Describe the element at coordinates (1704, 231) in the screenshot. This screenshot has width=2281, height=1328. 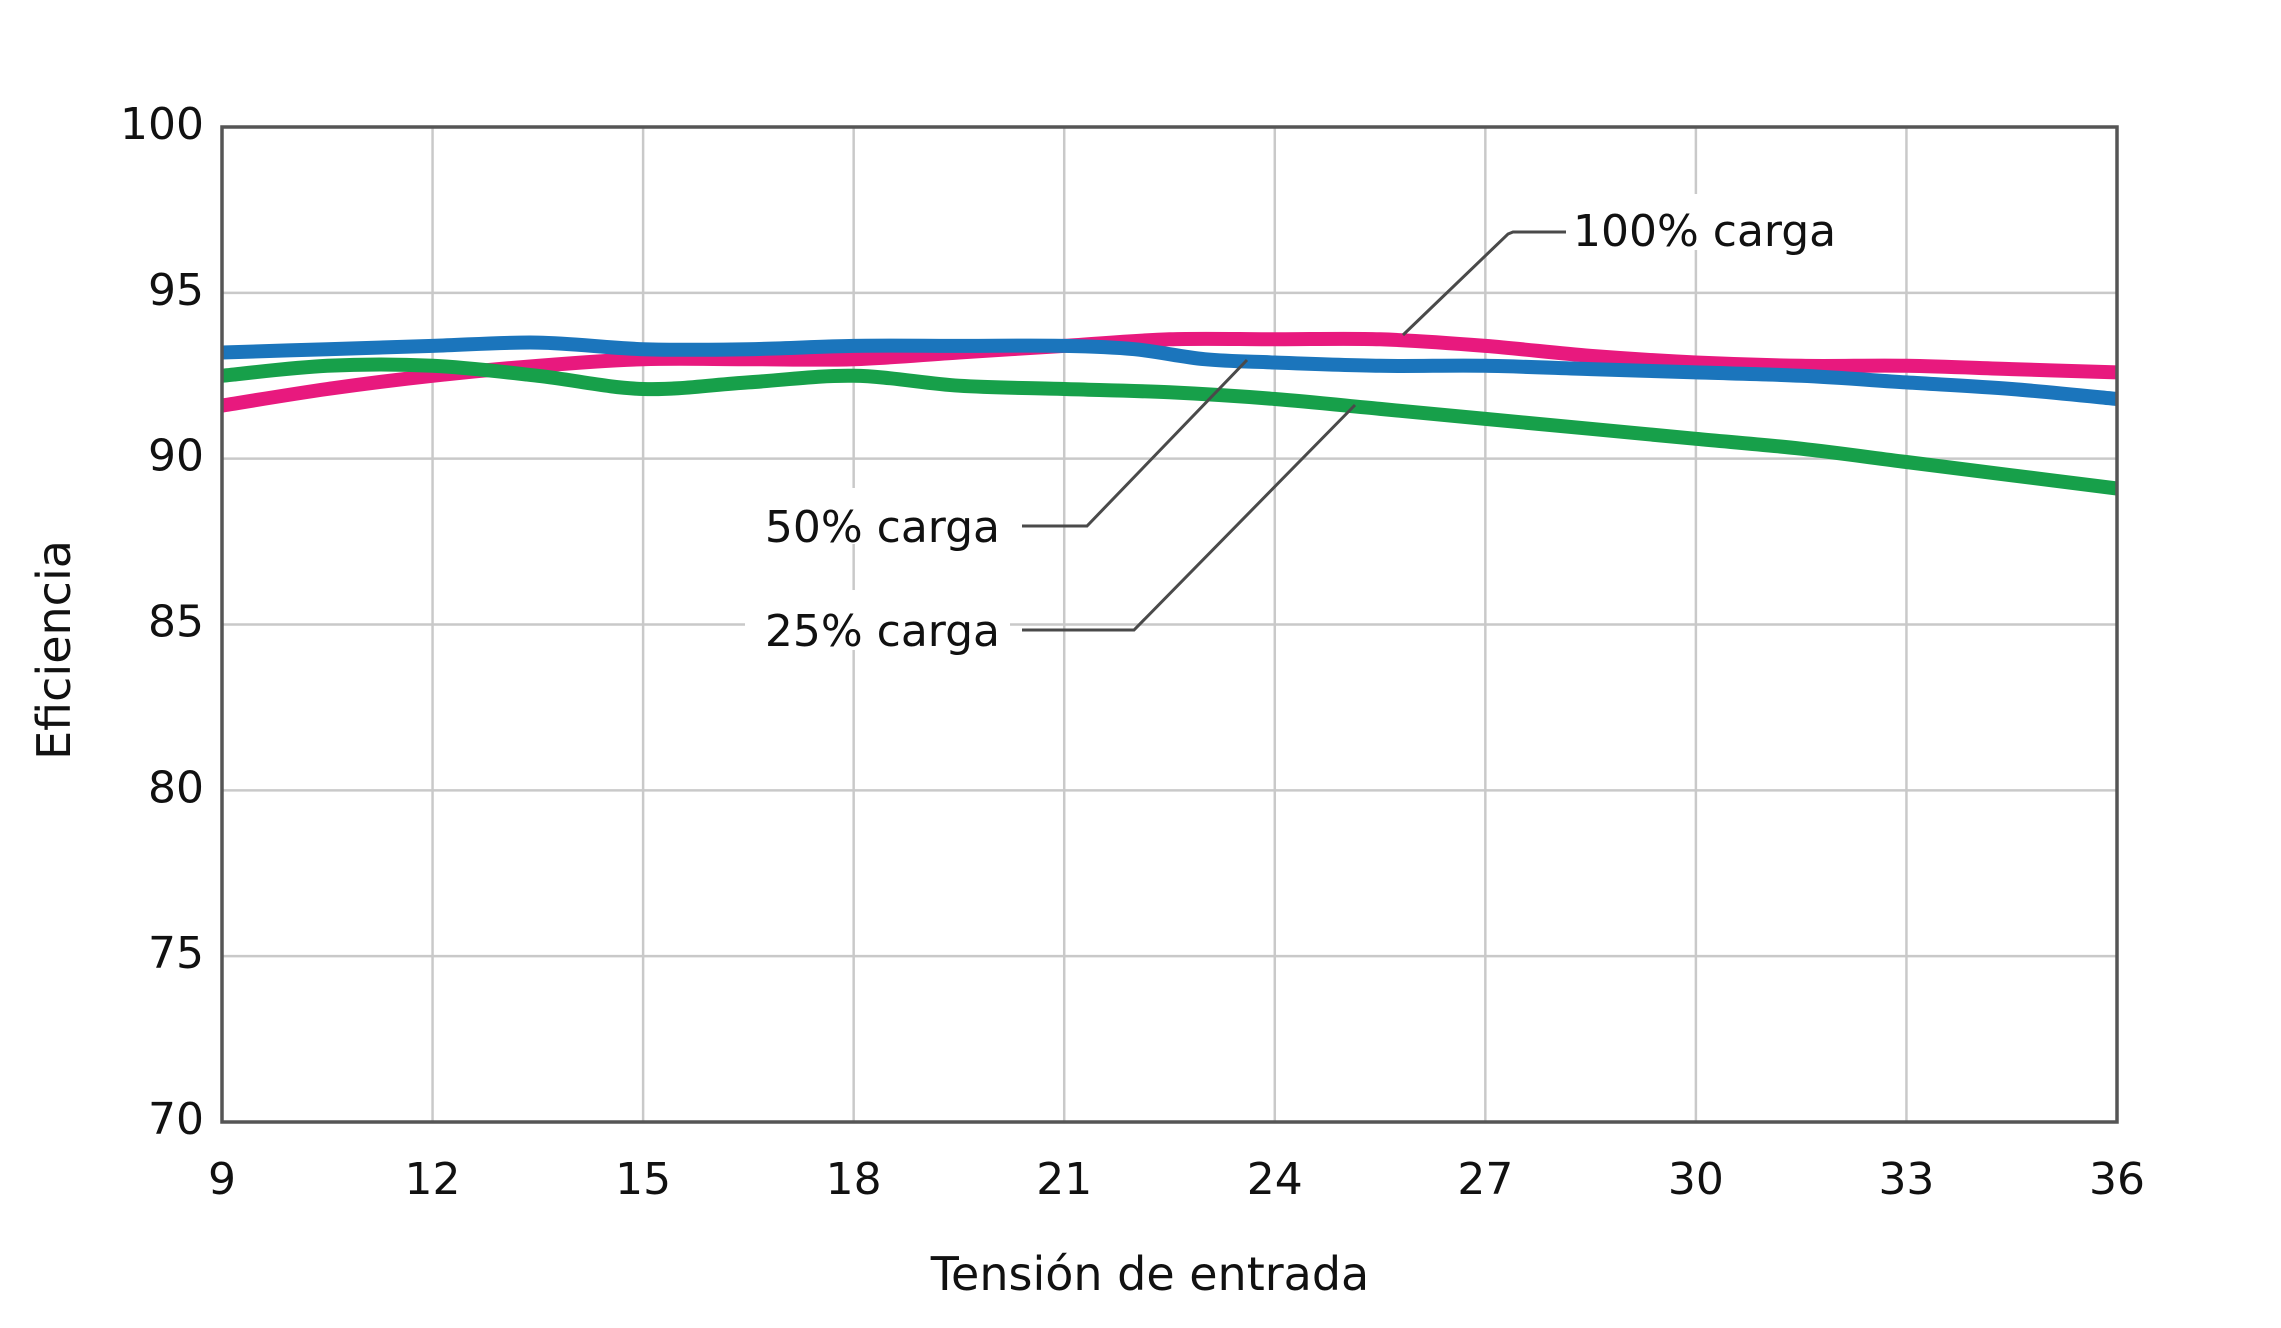
I see `annotation-label-100-carga: 100% carga` at that location.